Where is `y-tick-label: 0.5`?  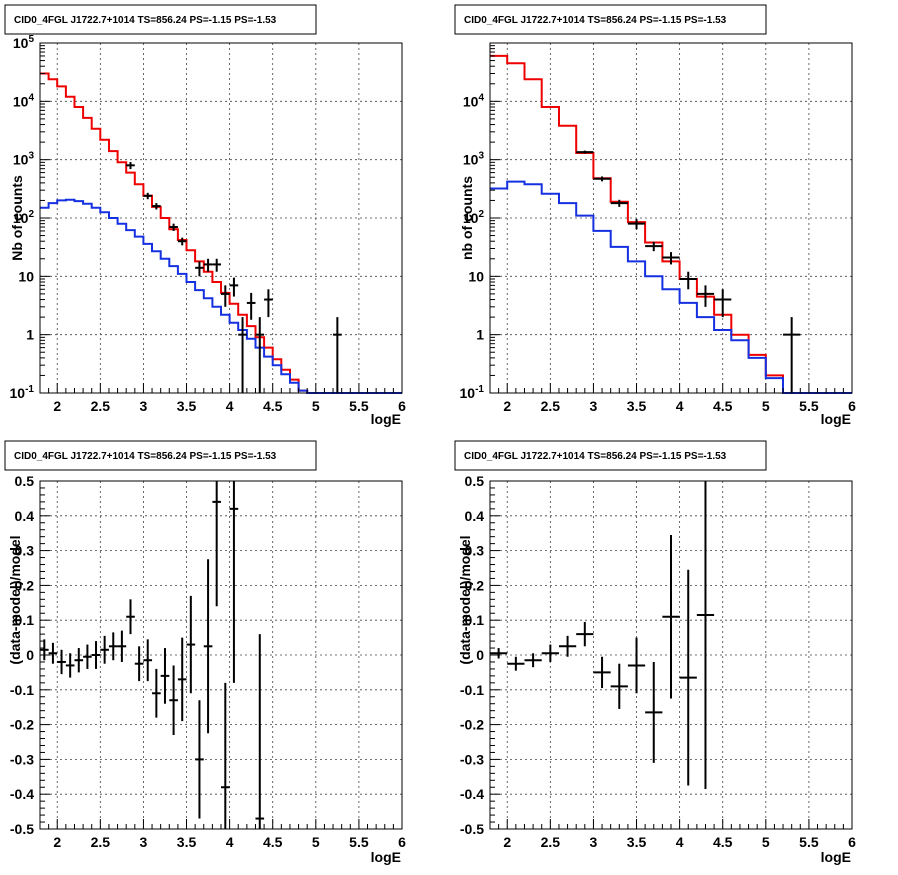
y-tick-label: 0.5 is located at coordinates (475, 481).